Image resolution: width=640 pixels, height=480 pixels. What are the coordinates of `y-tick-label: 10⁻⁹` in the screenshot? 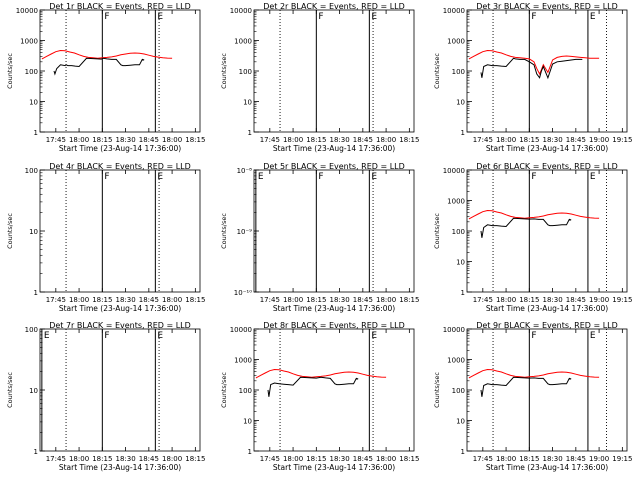 It's located at (245, 232).